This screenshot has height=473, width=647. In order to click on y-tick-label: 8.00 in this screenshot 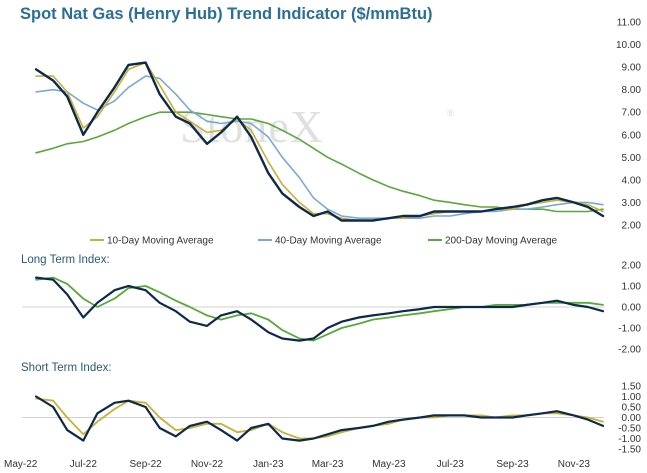, I will do `click(632, 90)`.